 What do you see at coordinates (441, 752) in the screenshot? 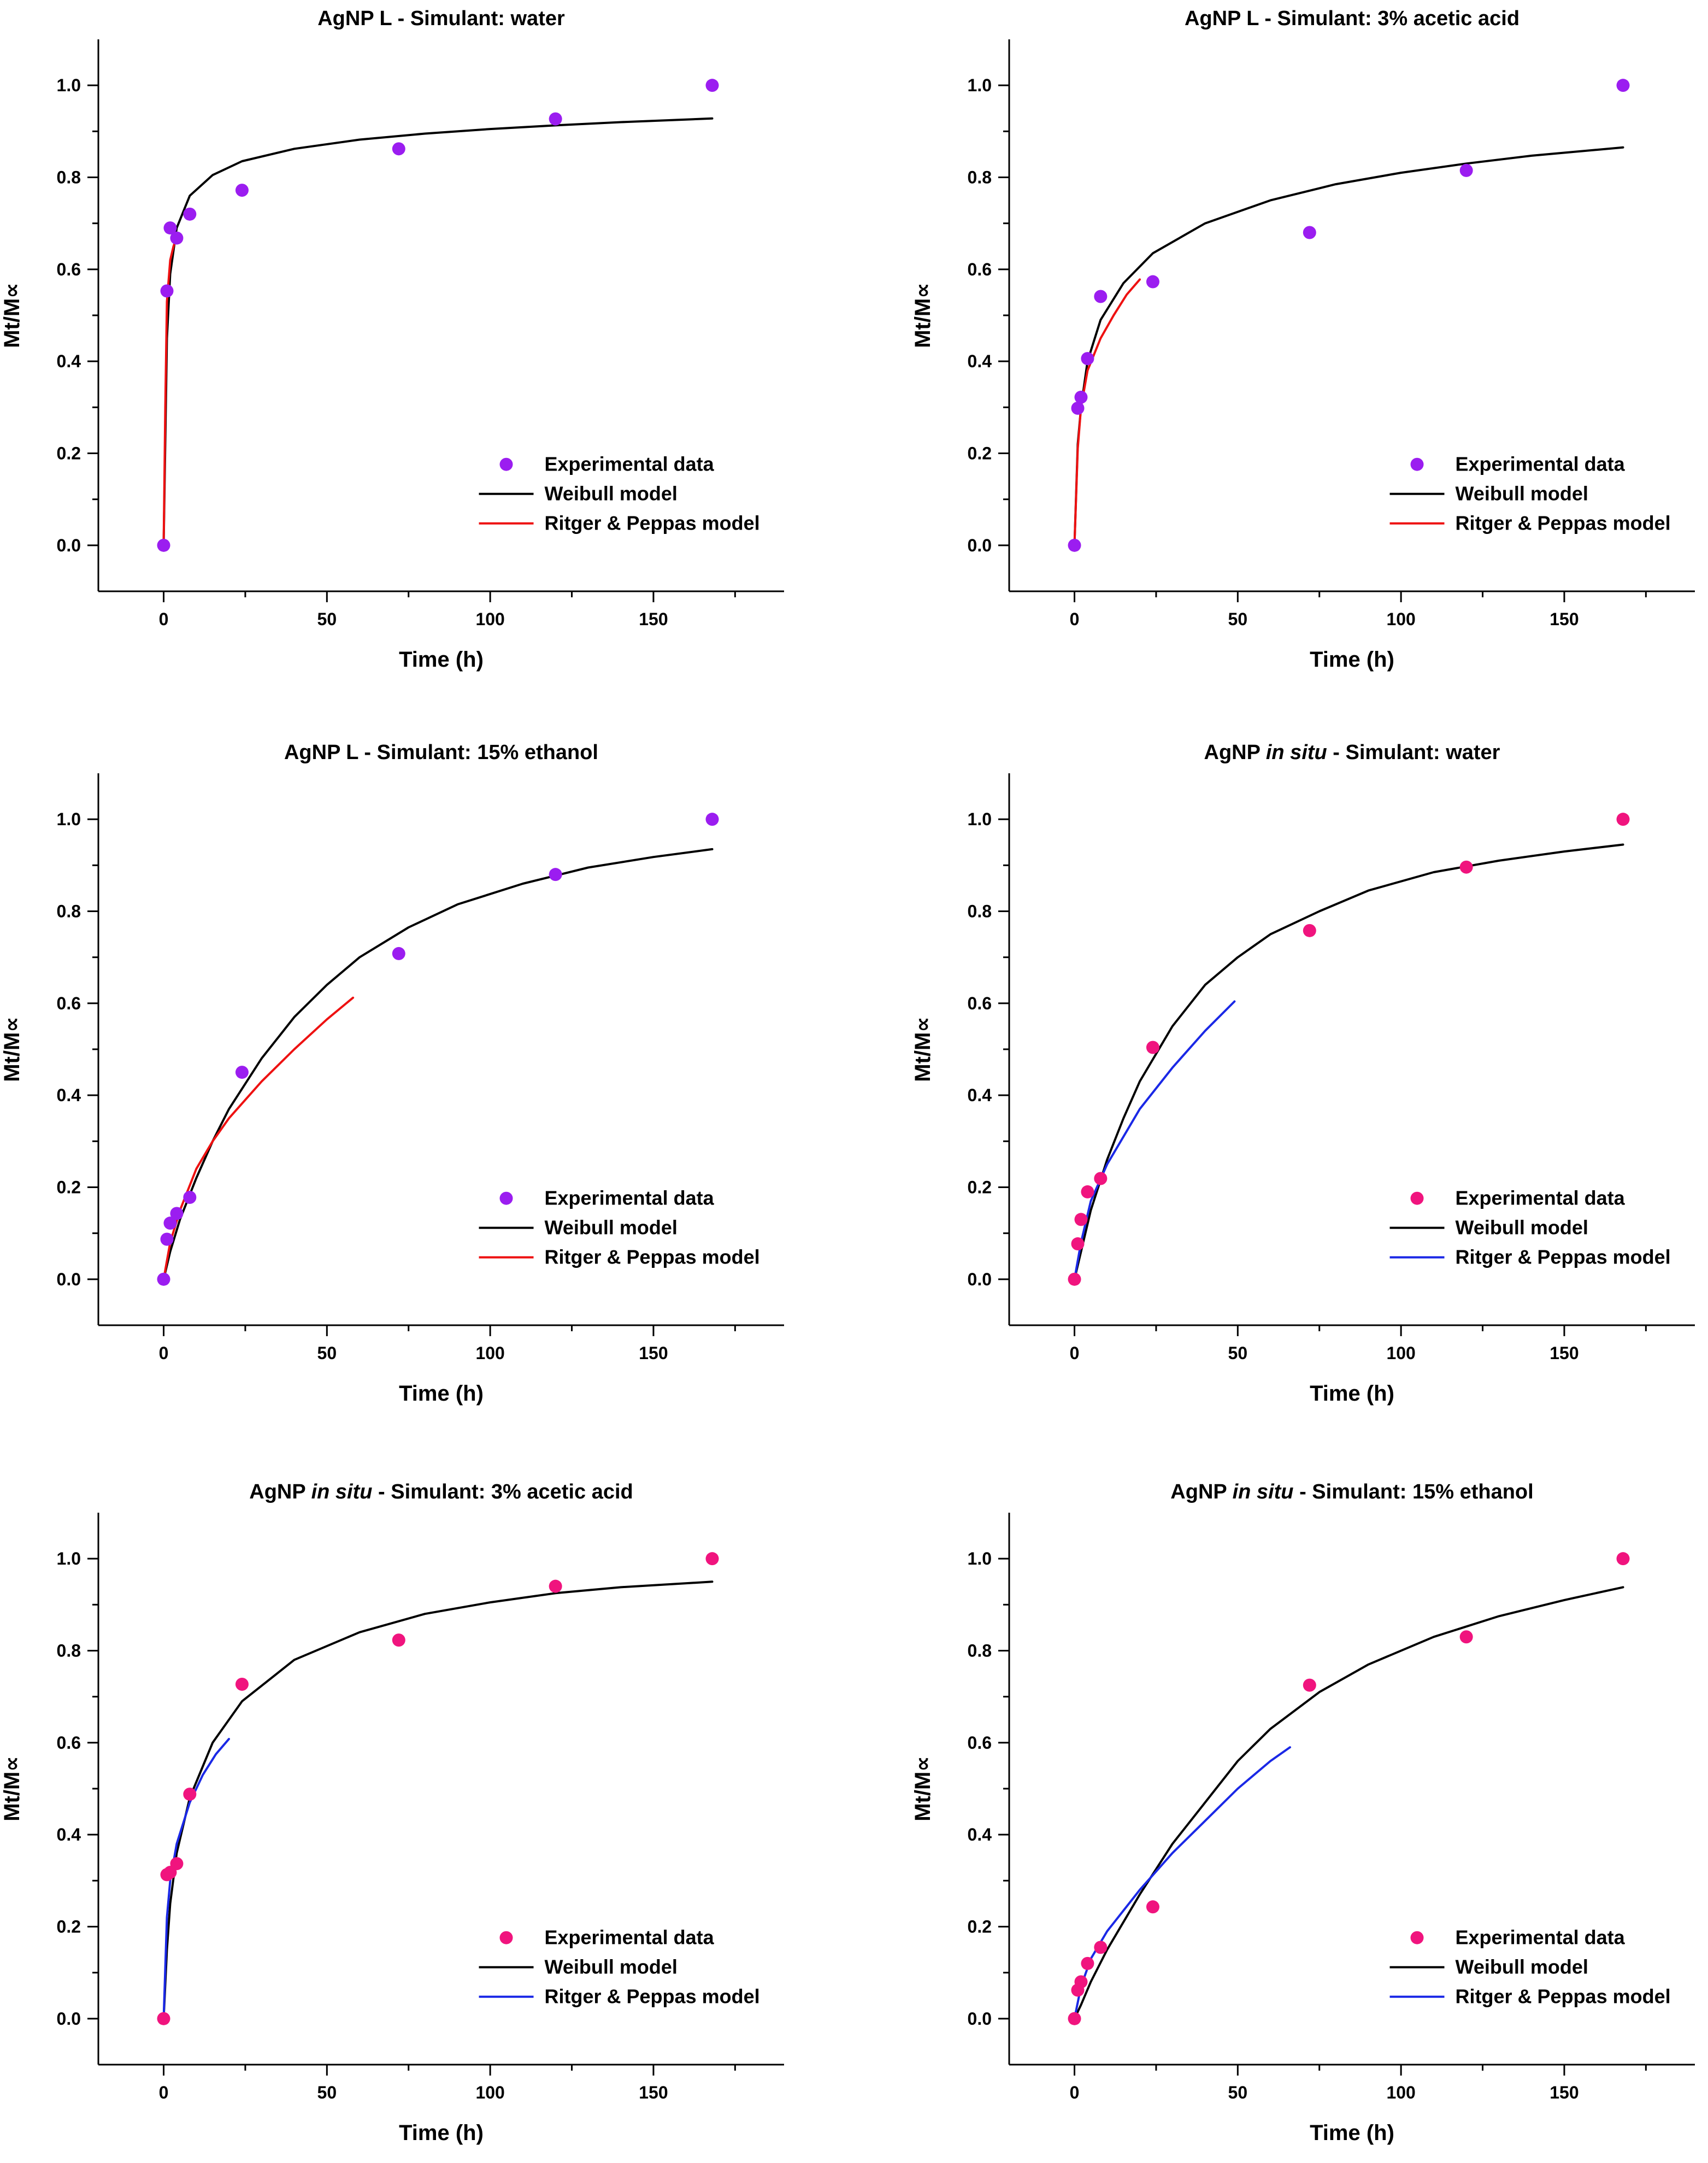
I see `chart-title: AgNP L - Simulant: 15% ethanol` at bounding box center [441, 752].